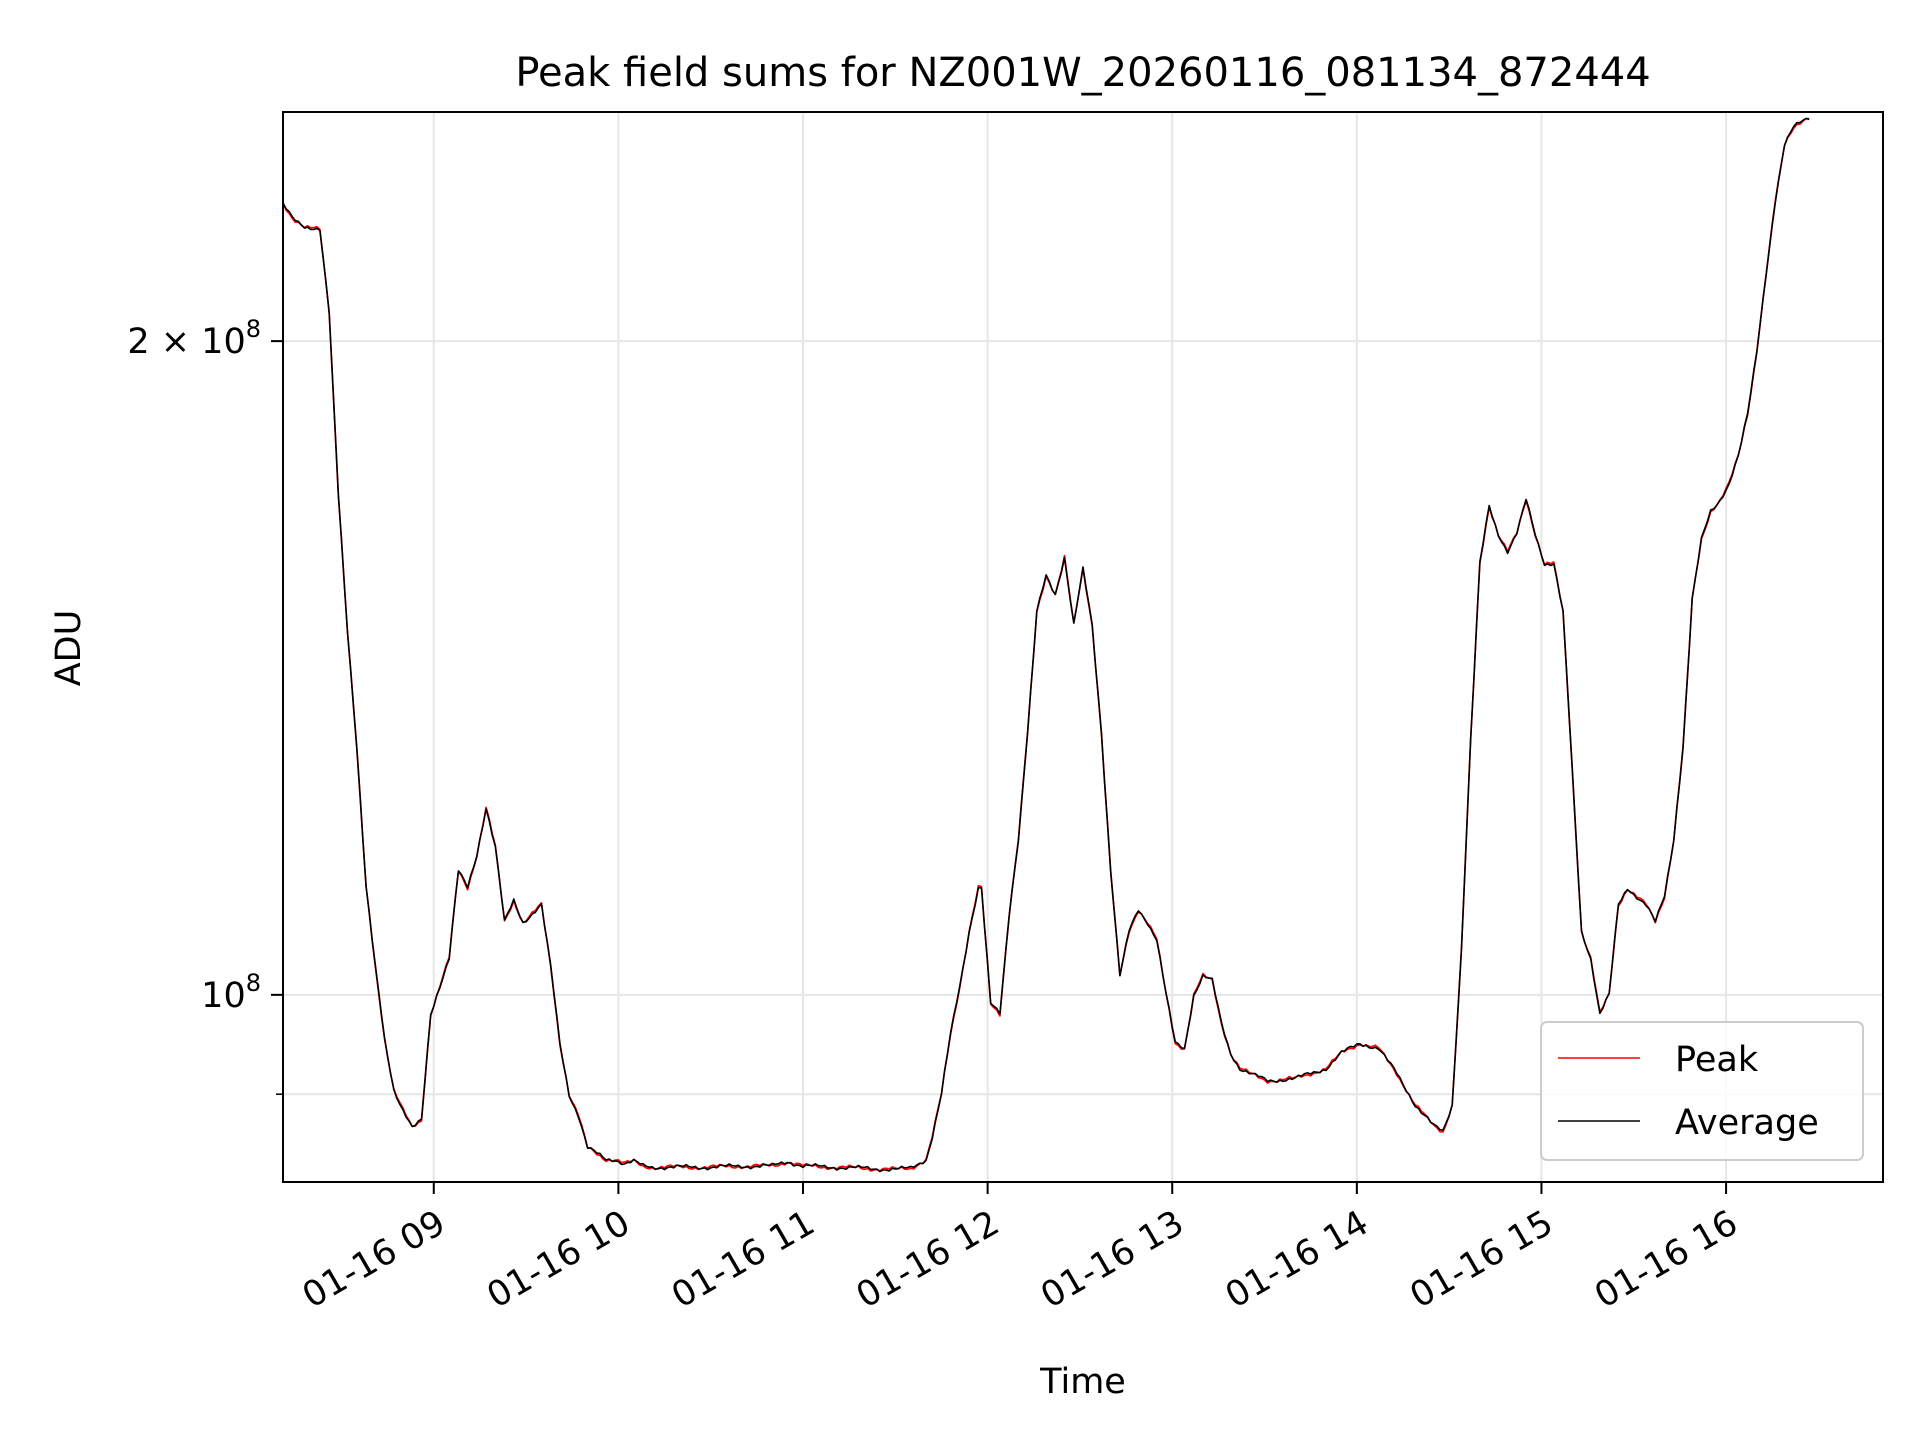  What do you see at coordinates (231, 992) in the screenshot?
I see `y-tick-label: 108` at bounding box center [231, 992].